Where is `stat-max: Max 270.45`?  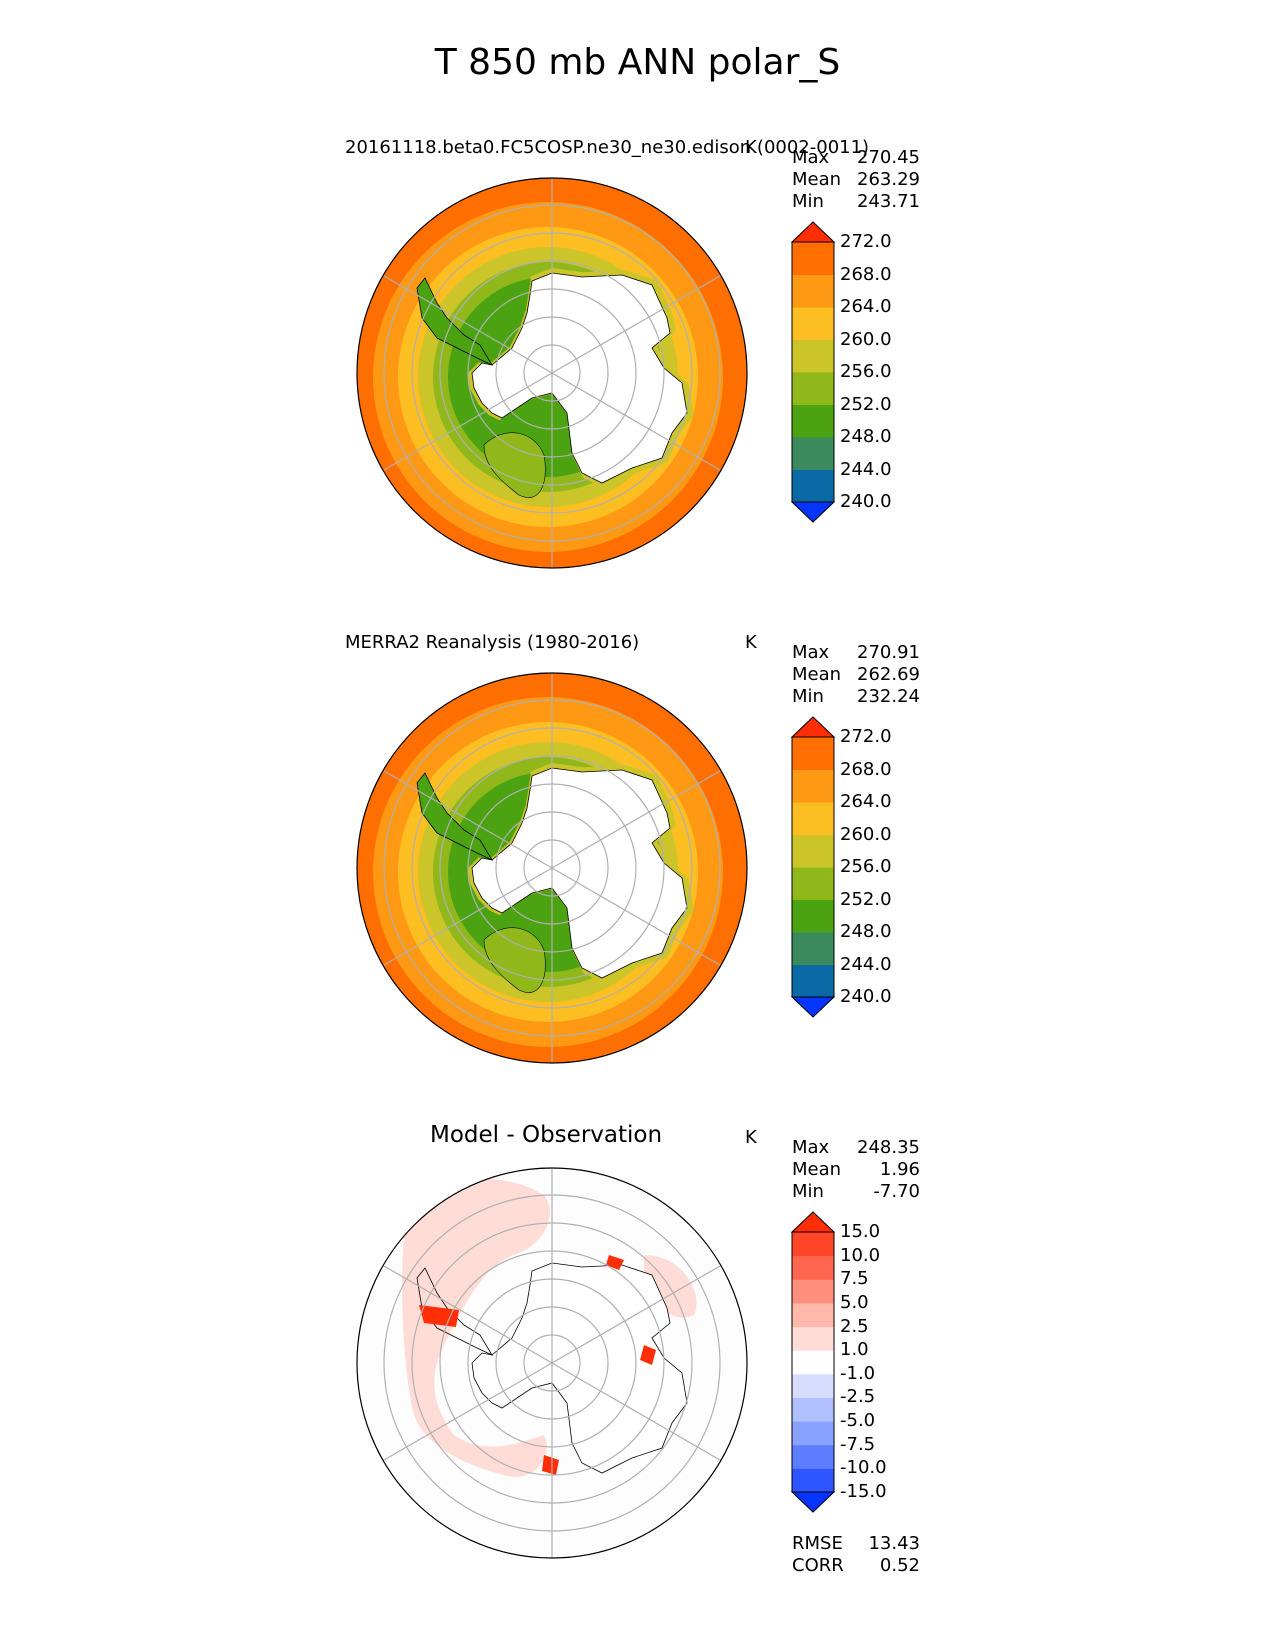
stat-max: Max 270.45 is located at coordinates (856, 158).